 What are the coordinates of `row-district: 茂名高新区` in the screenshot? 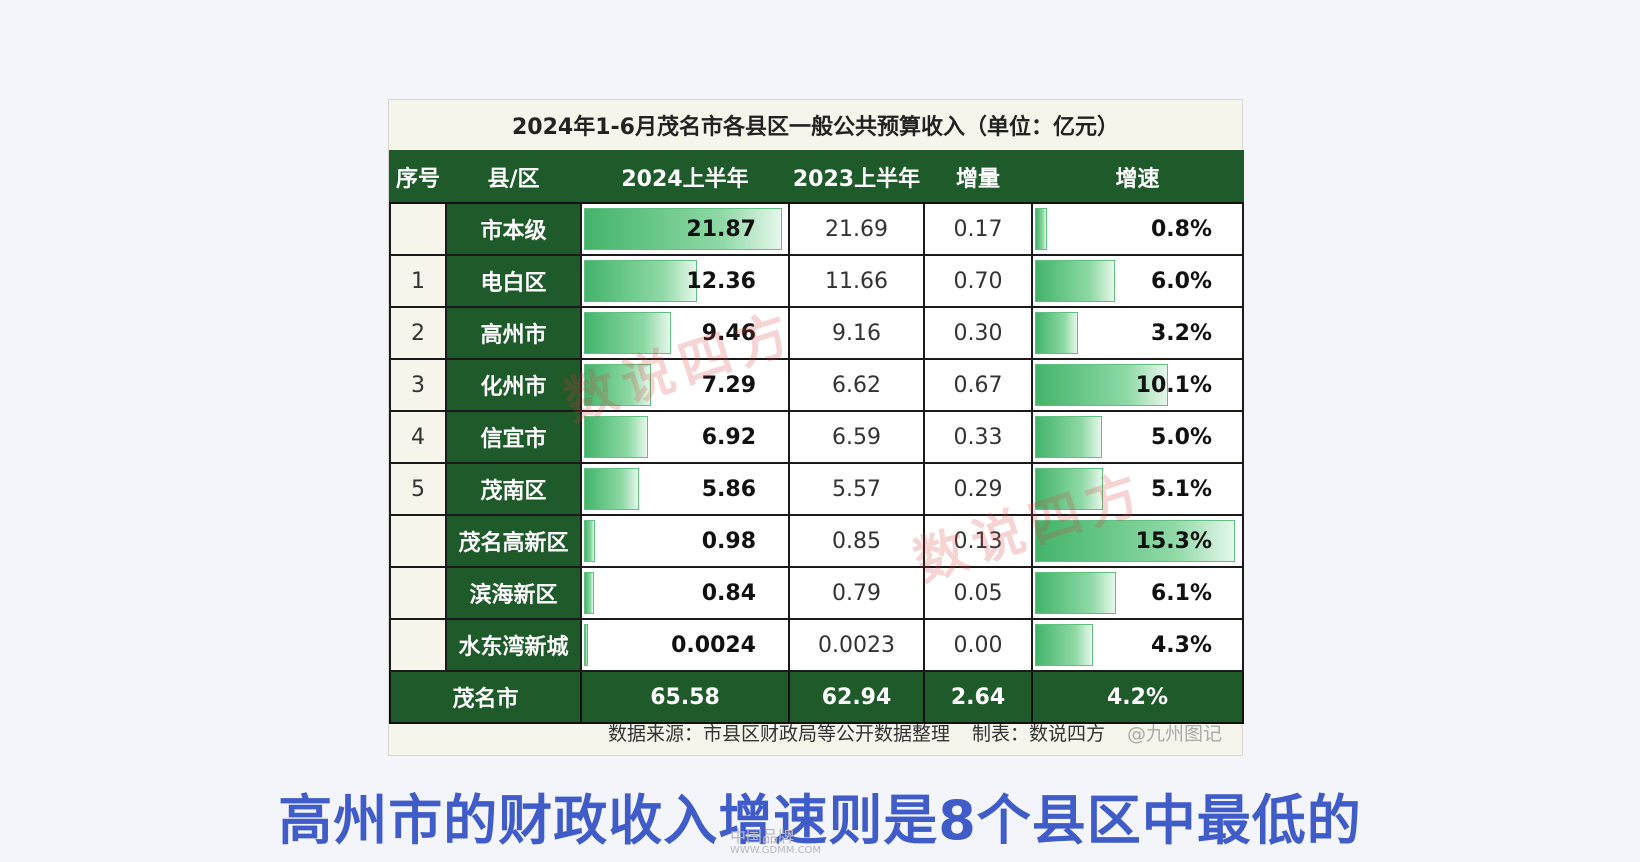 It's located at (513, 541).